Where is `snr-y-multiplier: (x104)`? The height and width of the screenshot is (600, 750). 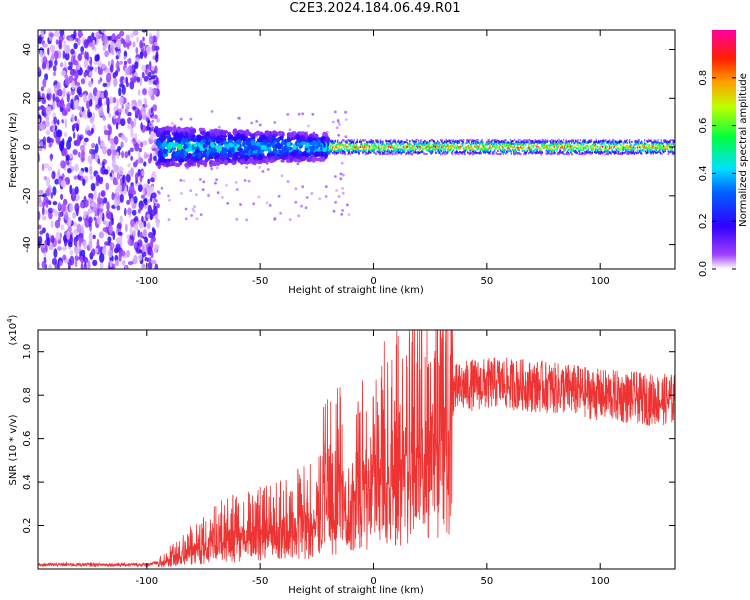
snr-y-multiplier: (x104) is located at coordinates (12, 329).